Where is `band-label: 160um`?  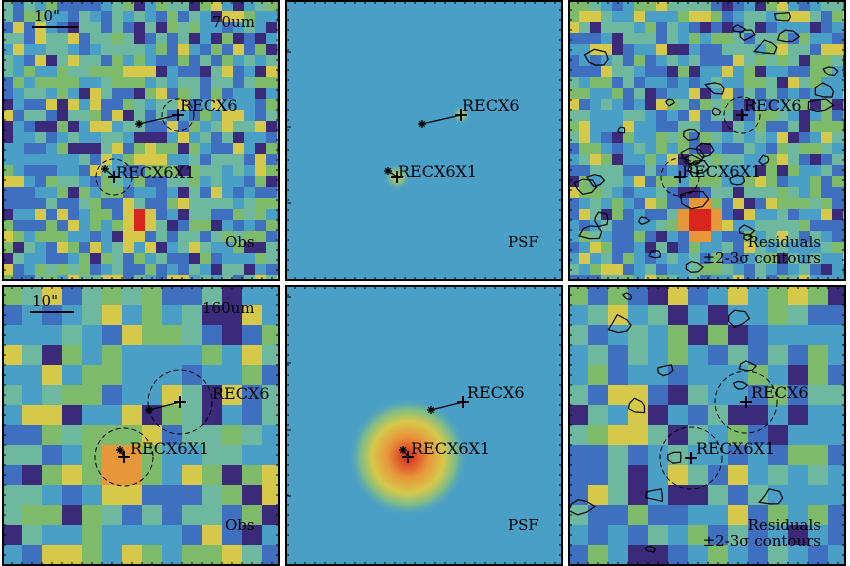 band-label: 160um is located at coordinates (228, 308).